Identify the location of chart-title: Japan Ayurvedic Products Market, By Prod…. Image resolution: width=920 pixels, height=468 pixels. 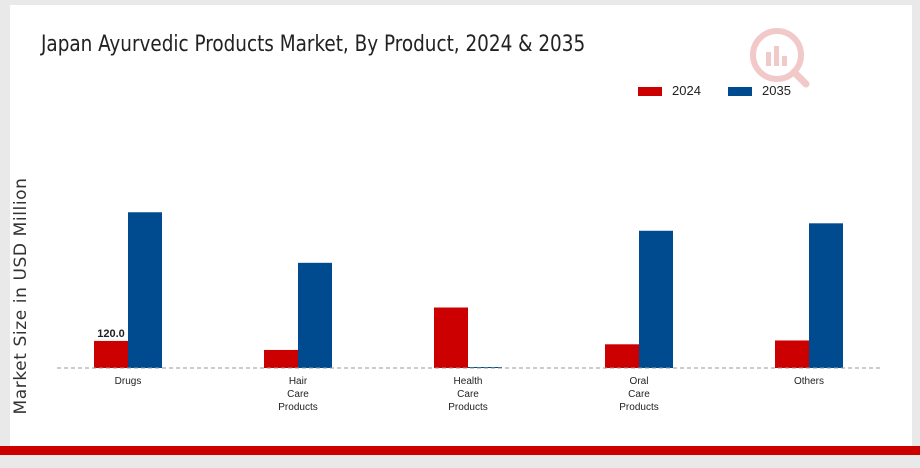
(313, 44).